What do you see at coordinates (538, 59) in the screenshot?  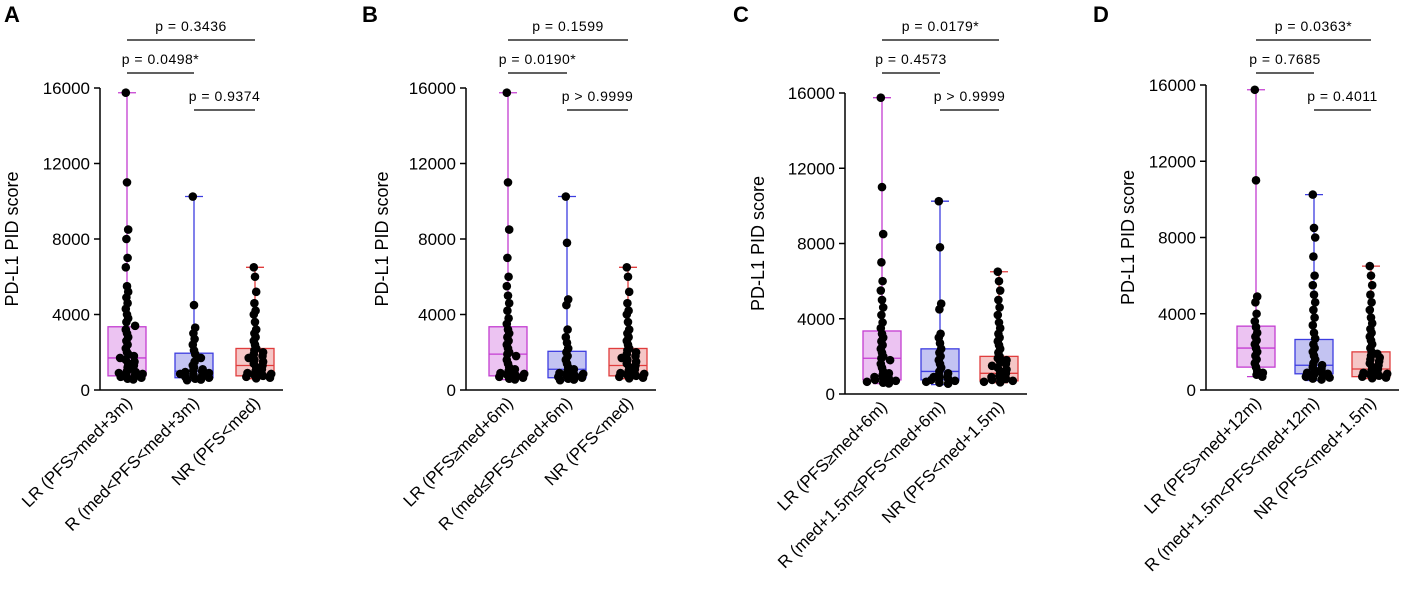 I see `p-value-label: p = 0.0190*` at bounding box center [538, 59].